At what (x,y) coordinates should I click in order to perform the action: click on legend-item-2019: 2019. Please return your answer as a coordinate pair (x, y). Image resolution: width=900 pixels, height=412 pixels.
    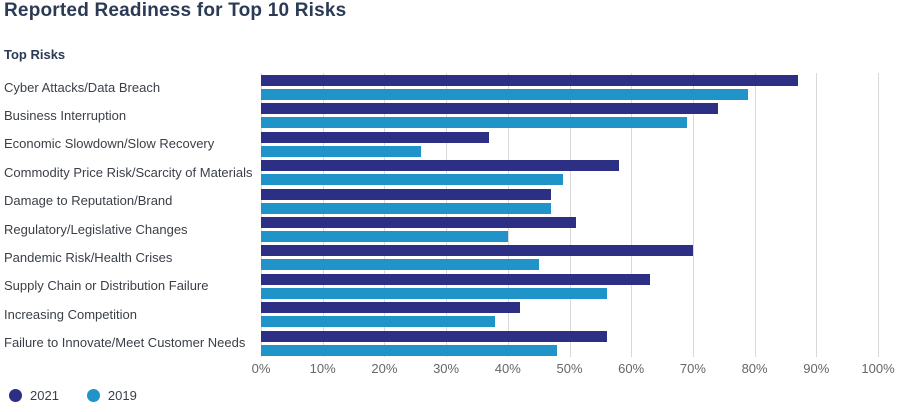
    Looking at the image, I should click on (111, 395).